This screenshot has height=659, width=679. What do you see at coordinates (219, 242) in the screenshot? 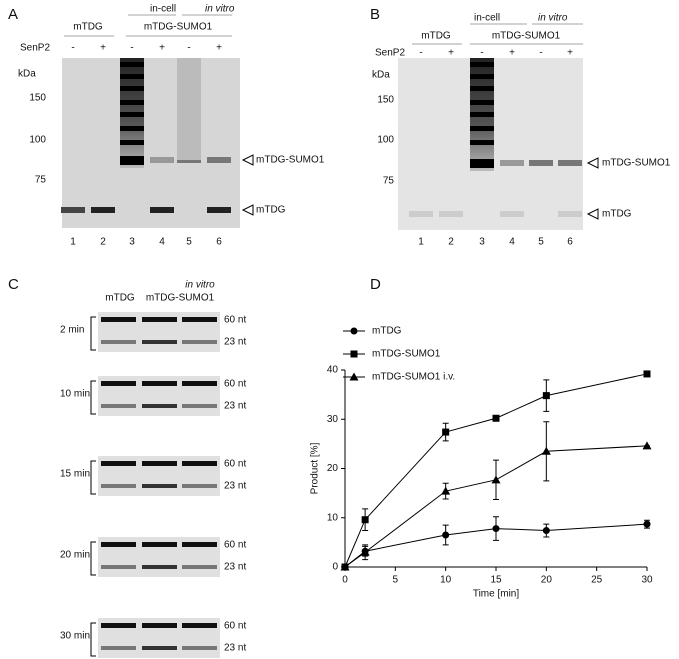
I see `lane-number: 6` at bounding box center [219, 242].